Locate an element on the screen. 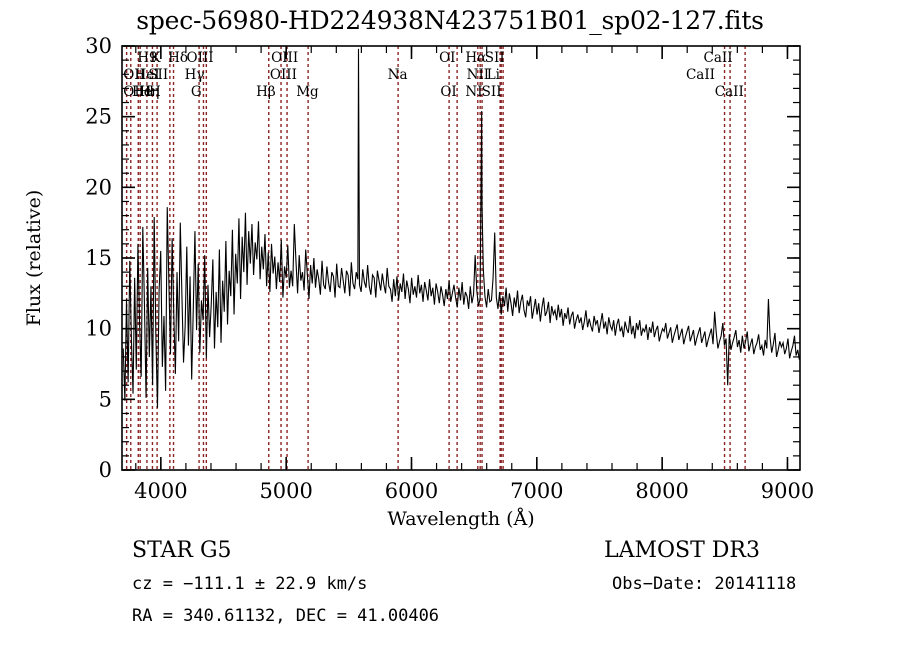 This screenshot has height=649, width=900. x-tick-label: 4000 is located at coordinates (160, 491).